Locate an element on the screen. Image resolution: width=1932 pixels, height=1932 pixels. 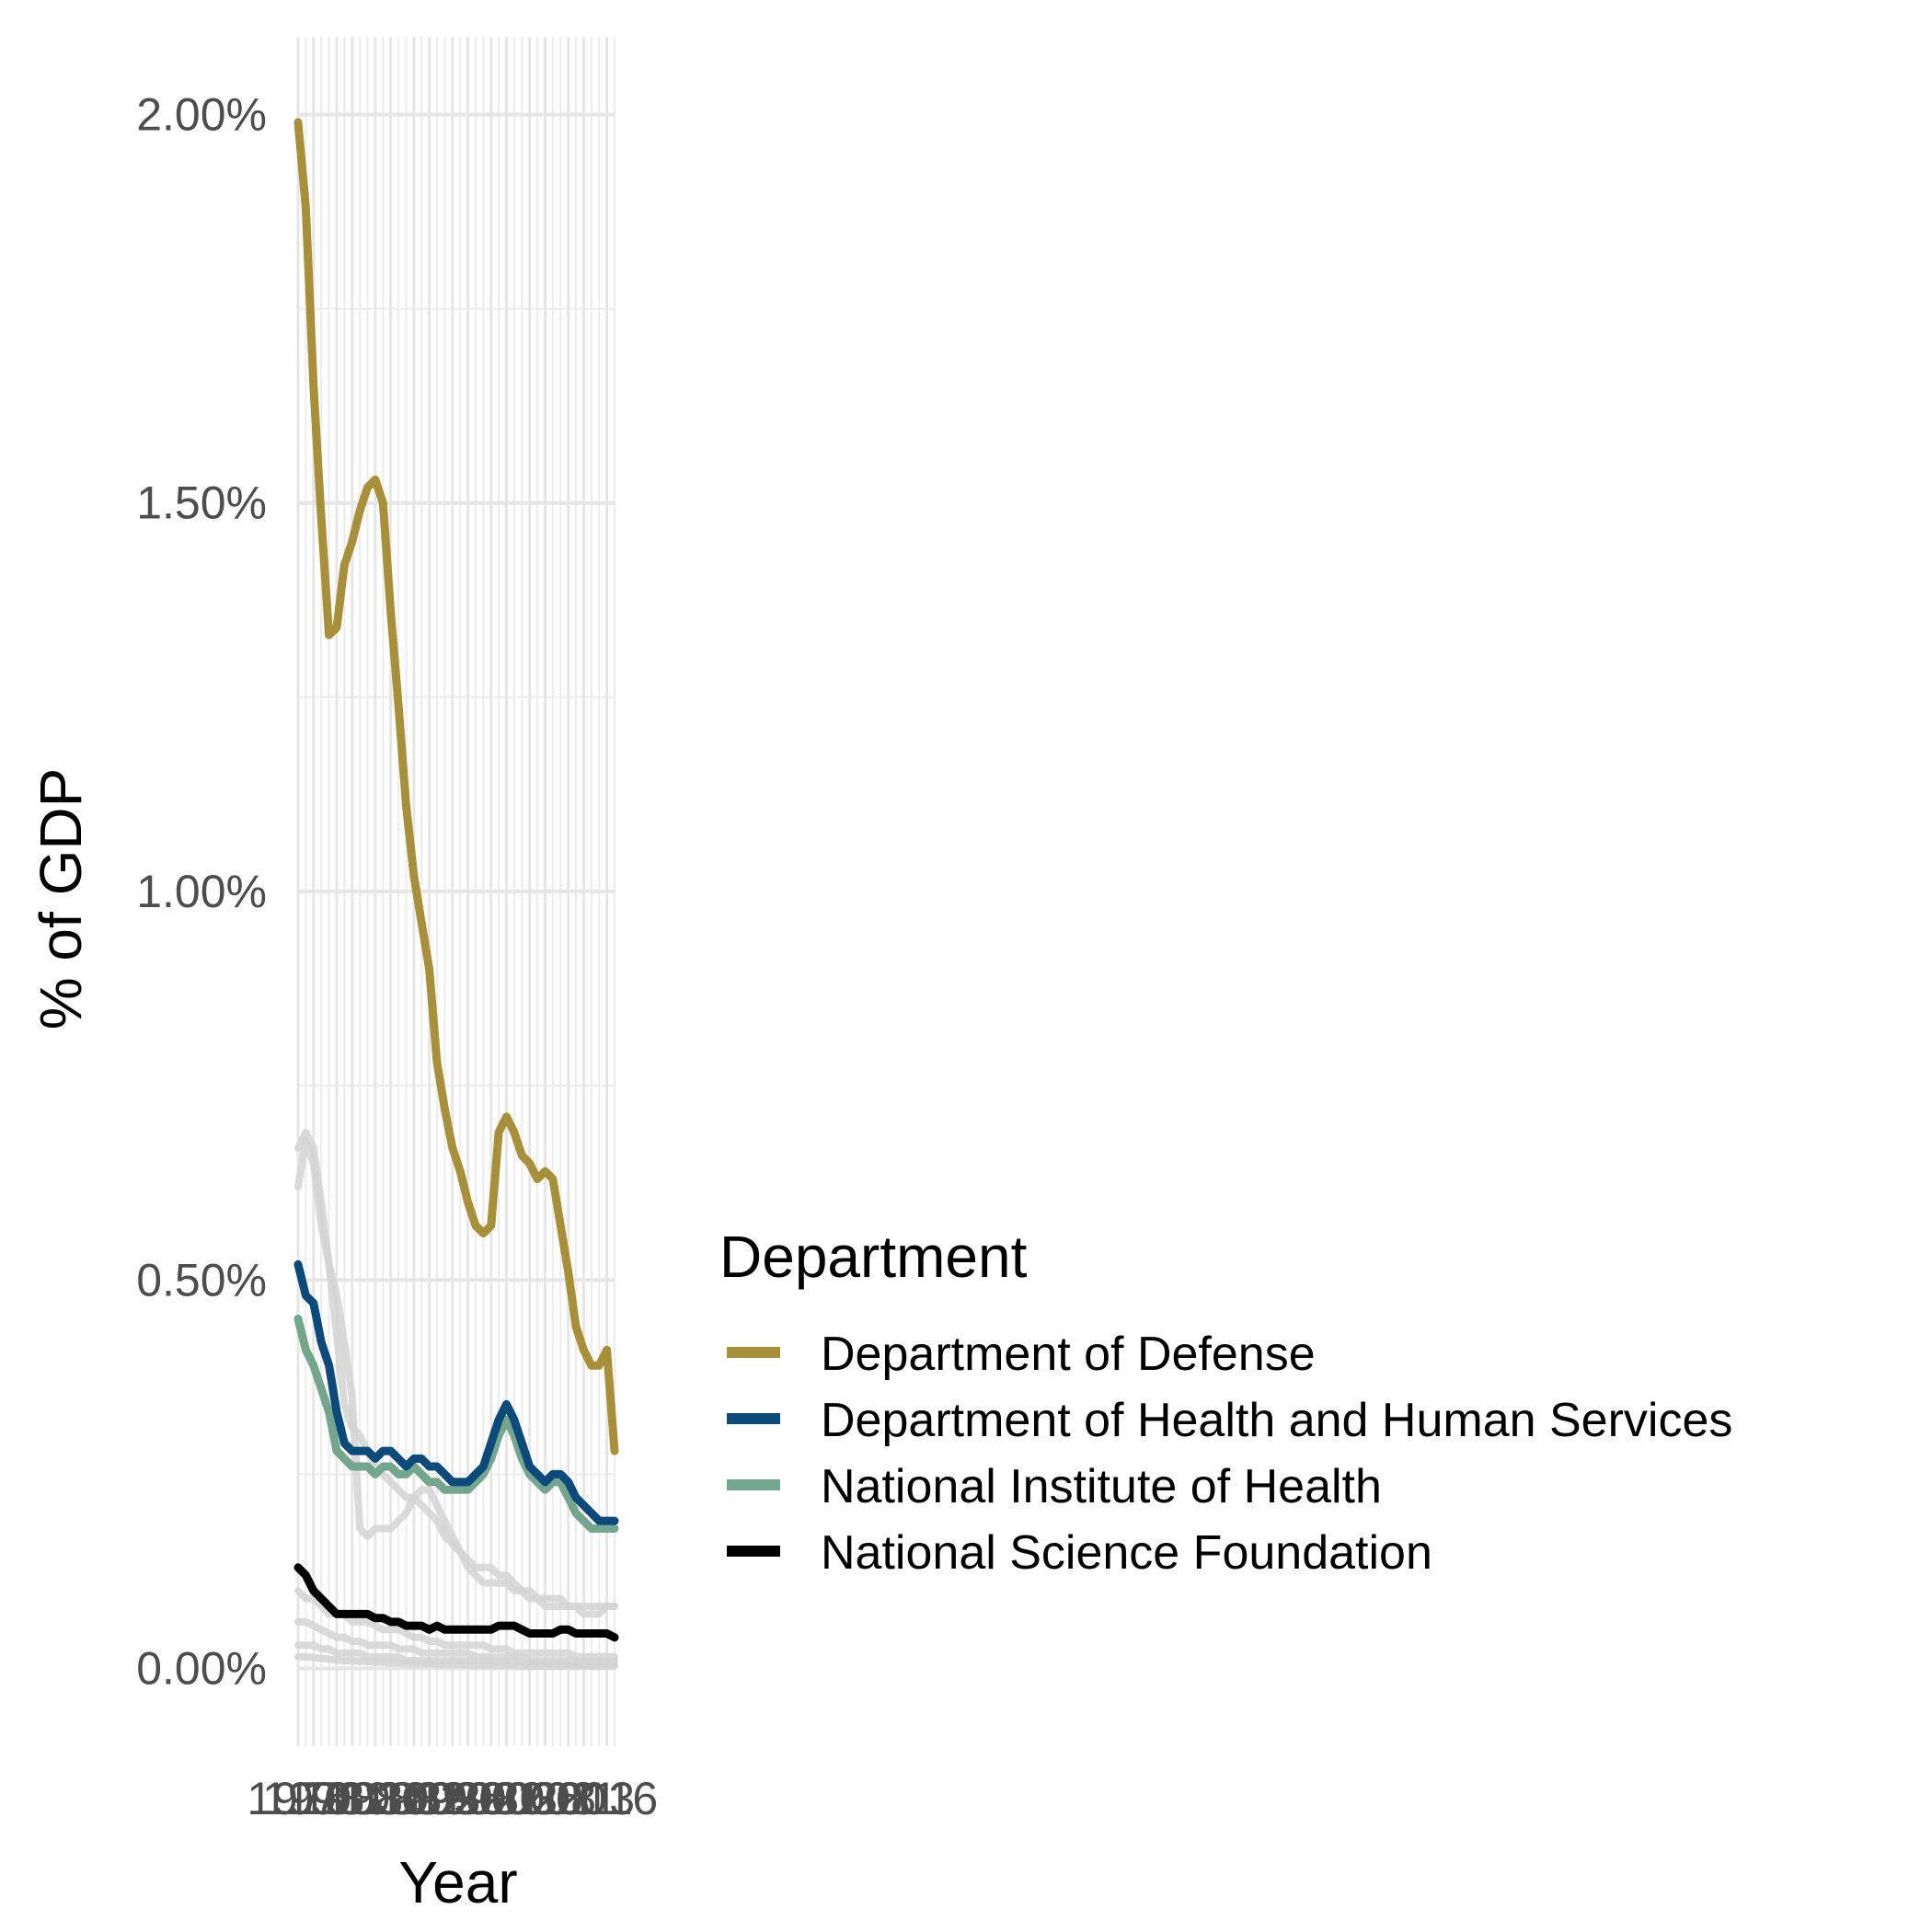
y-tick-label: 1.00% is located at coordinates (201, 891).